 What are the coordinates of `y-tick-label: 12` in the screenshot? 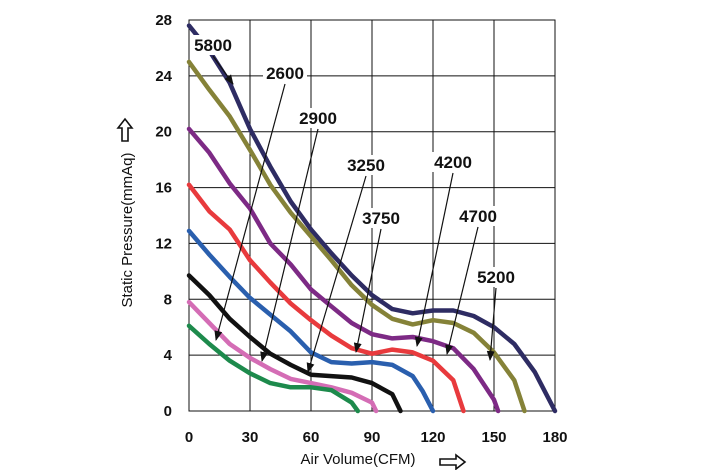 It's located at (163, 243).